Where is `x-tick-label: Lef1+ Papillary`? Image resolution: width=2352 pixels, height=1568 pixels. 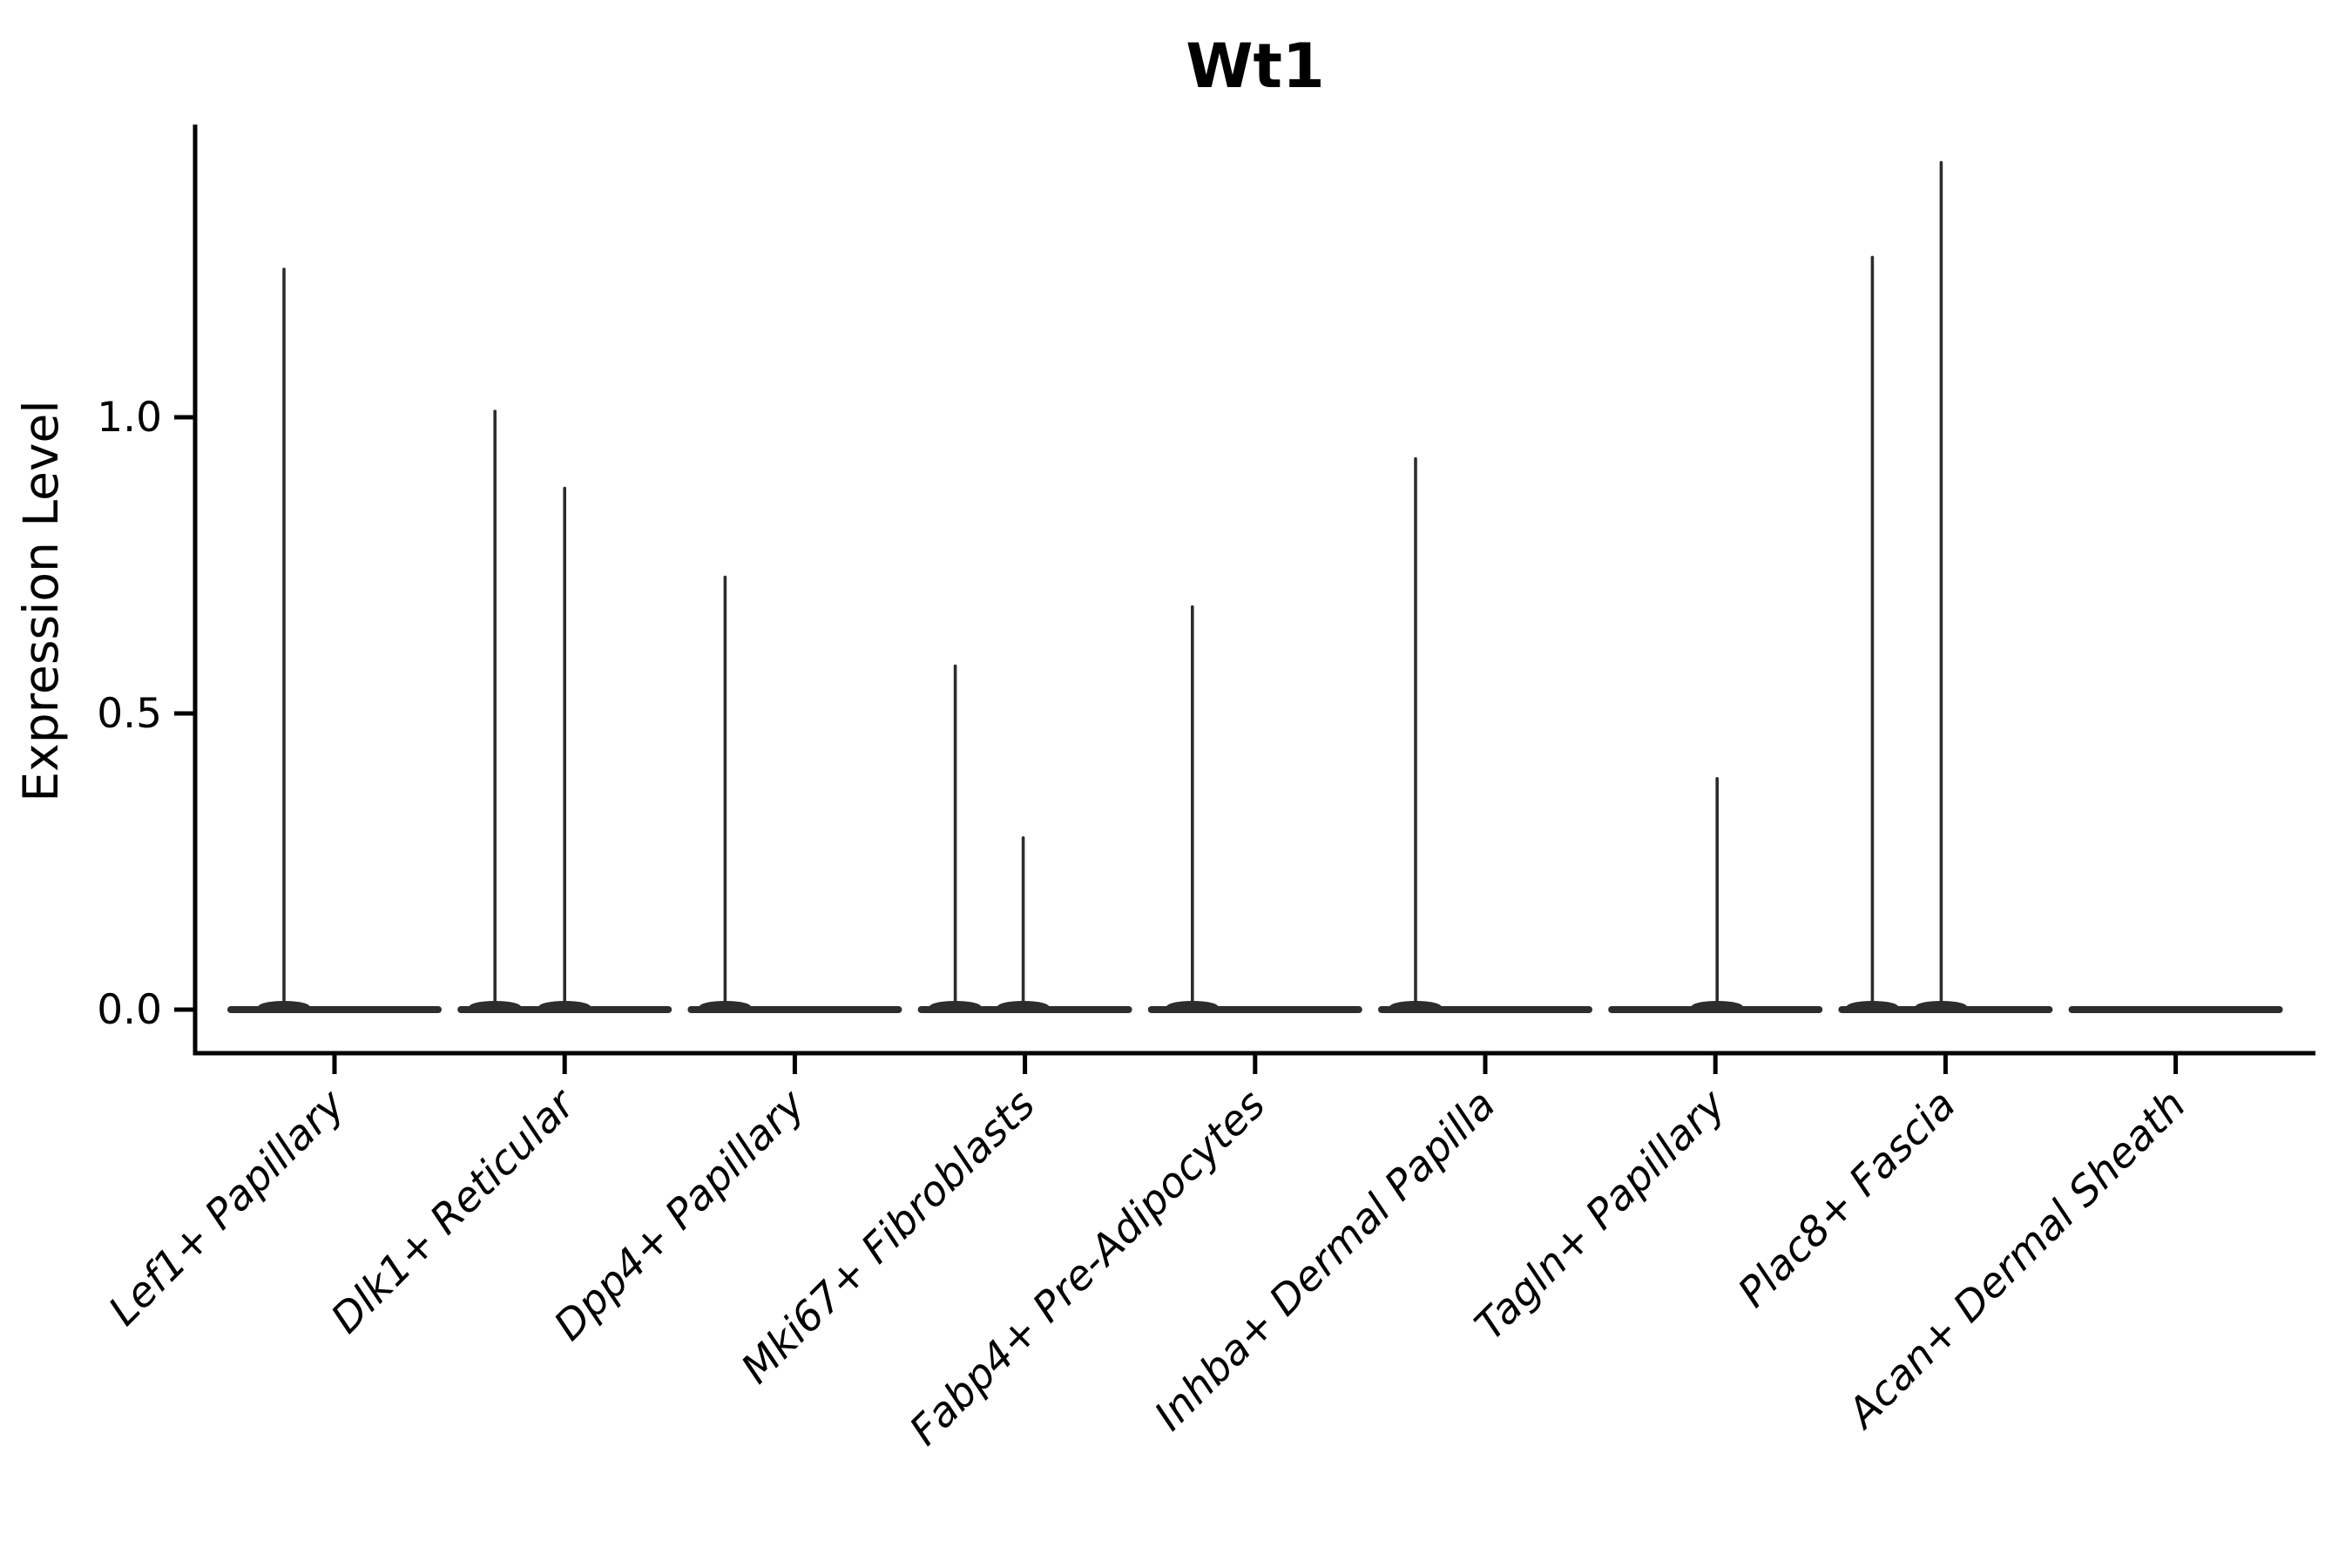
x-tick-label: Lef1+ Papillary is located at coordinates (227, 1207).